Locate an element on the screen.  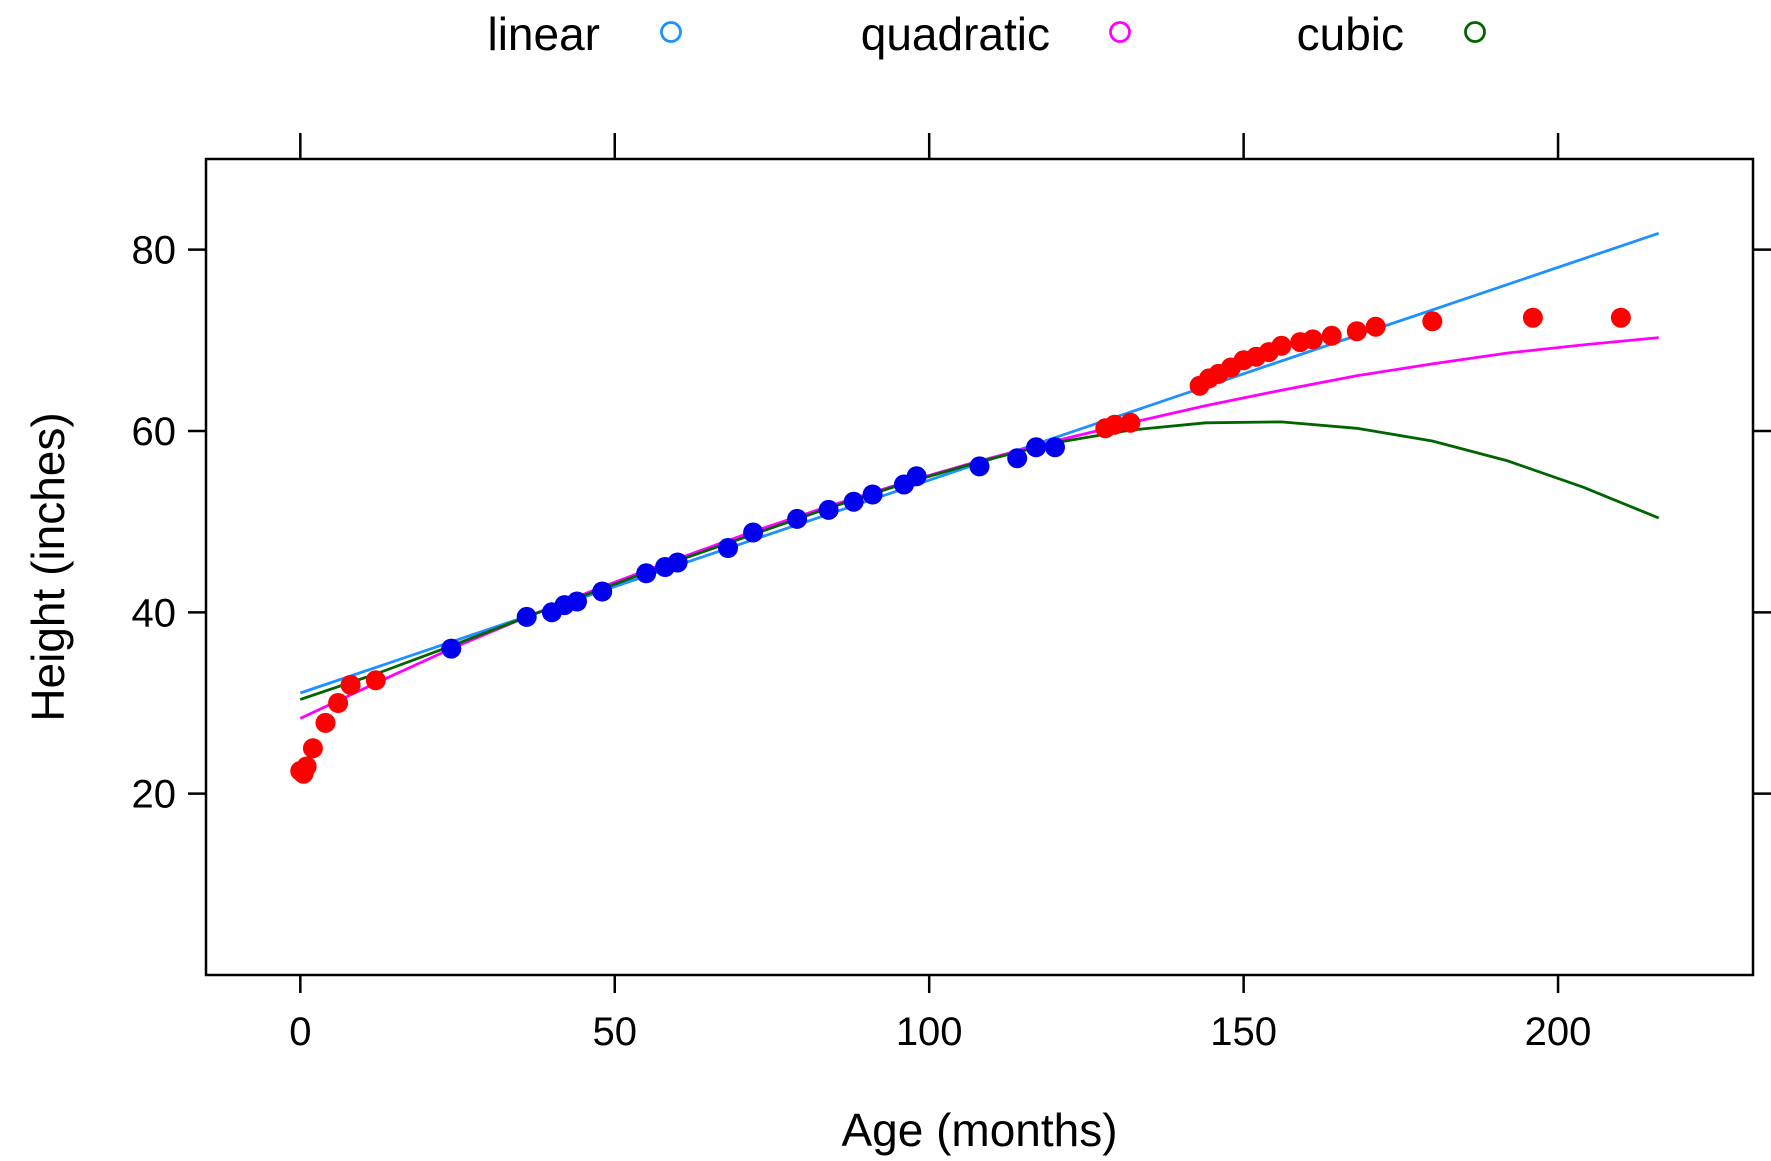
x-tick-label: 0 is located at coordinates (300, 1032).